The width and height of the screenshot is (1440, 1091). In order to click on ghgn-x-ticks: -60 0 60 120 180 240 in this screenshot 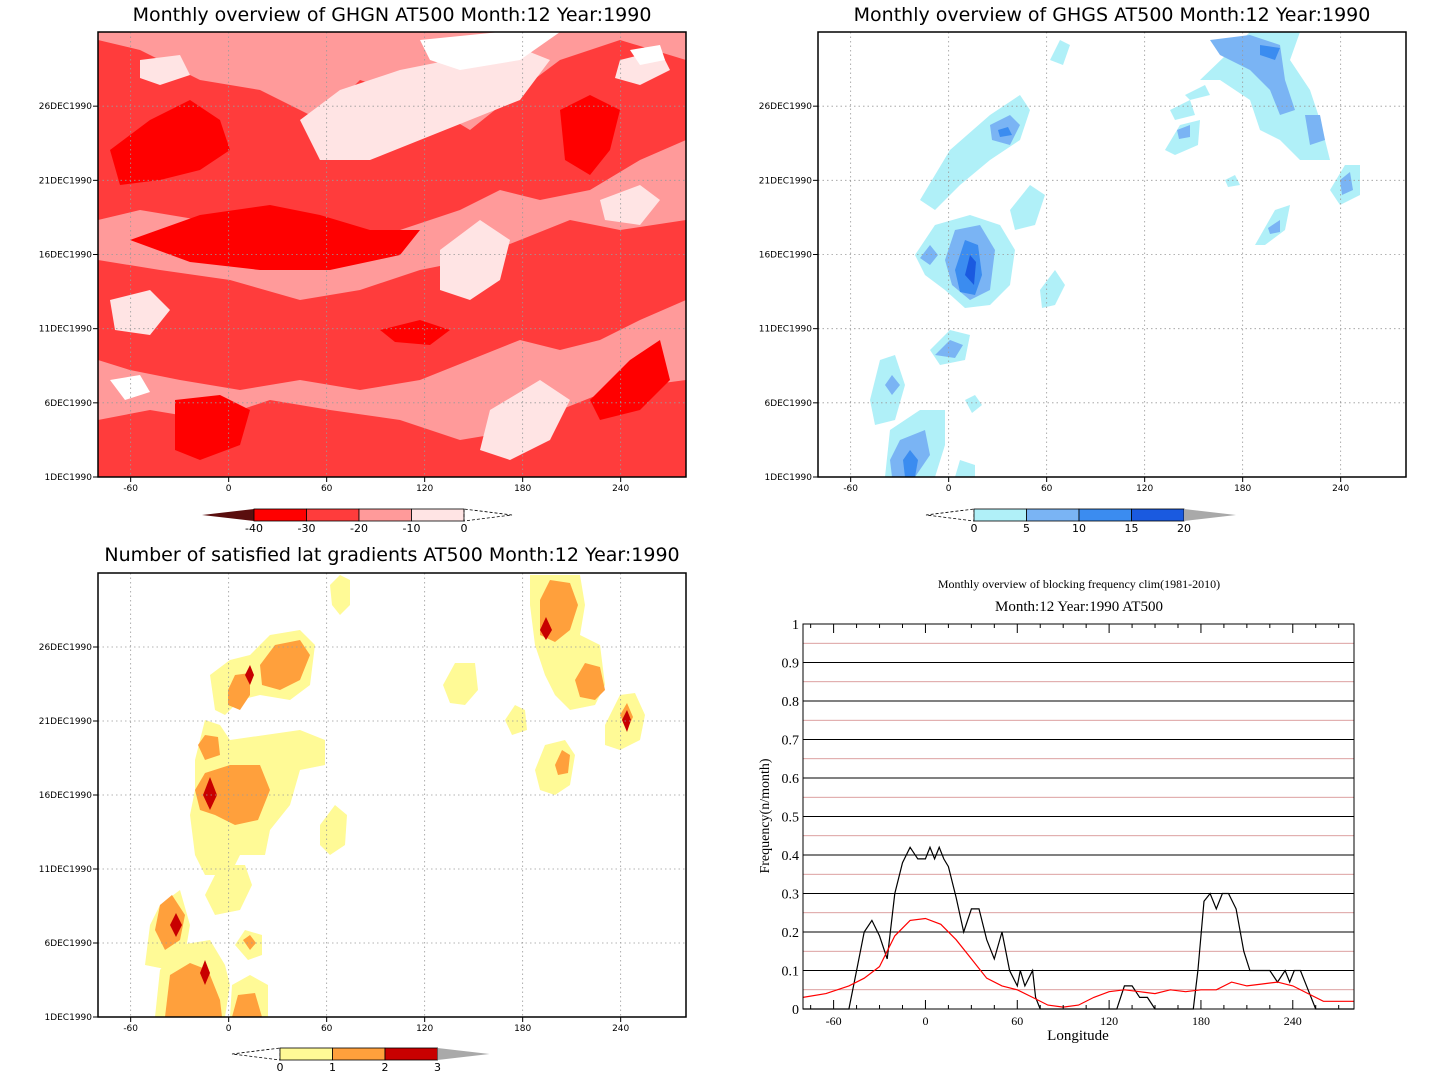, I will do `click(376, 485)`.